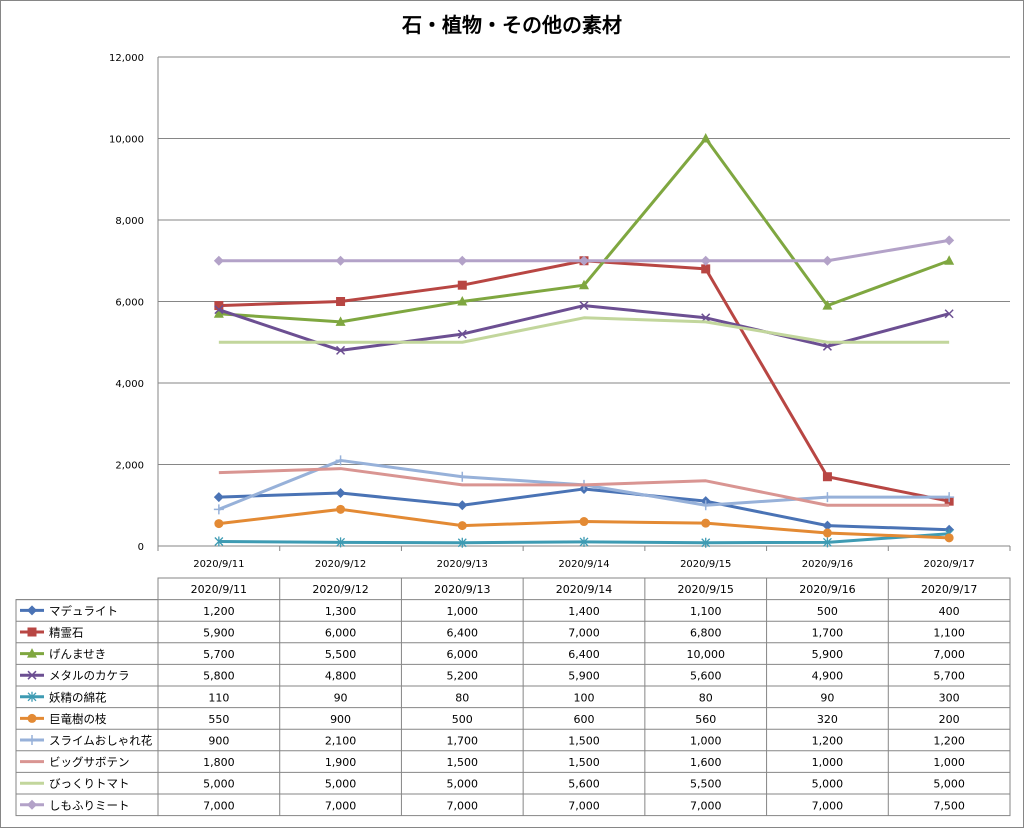 This screenshot has width=1024, height=828. What do you see at coordinates (78, 719) in the screenshot?
I see `legend-label: 巨竜樹の枝` at bounding box center [78, 719].